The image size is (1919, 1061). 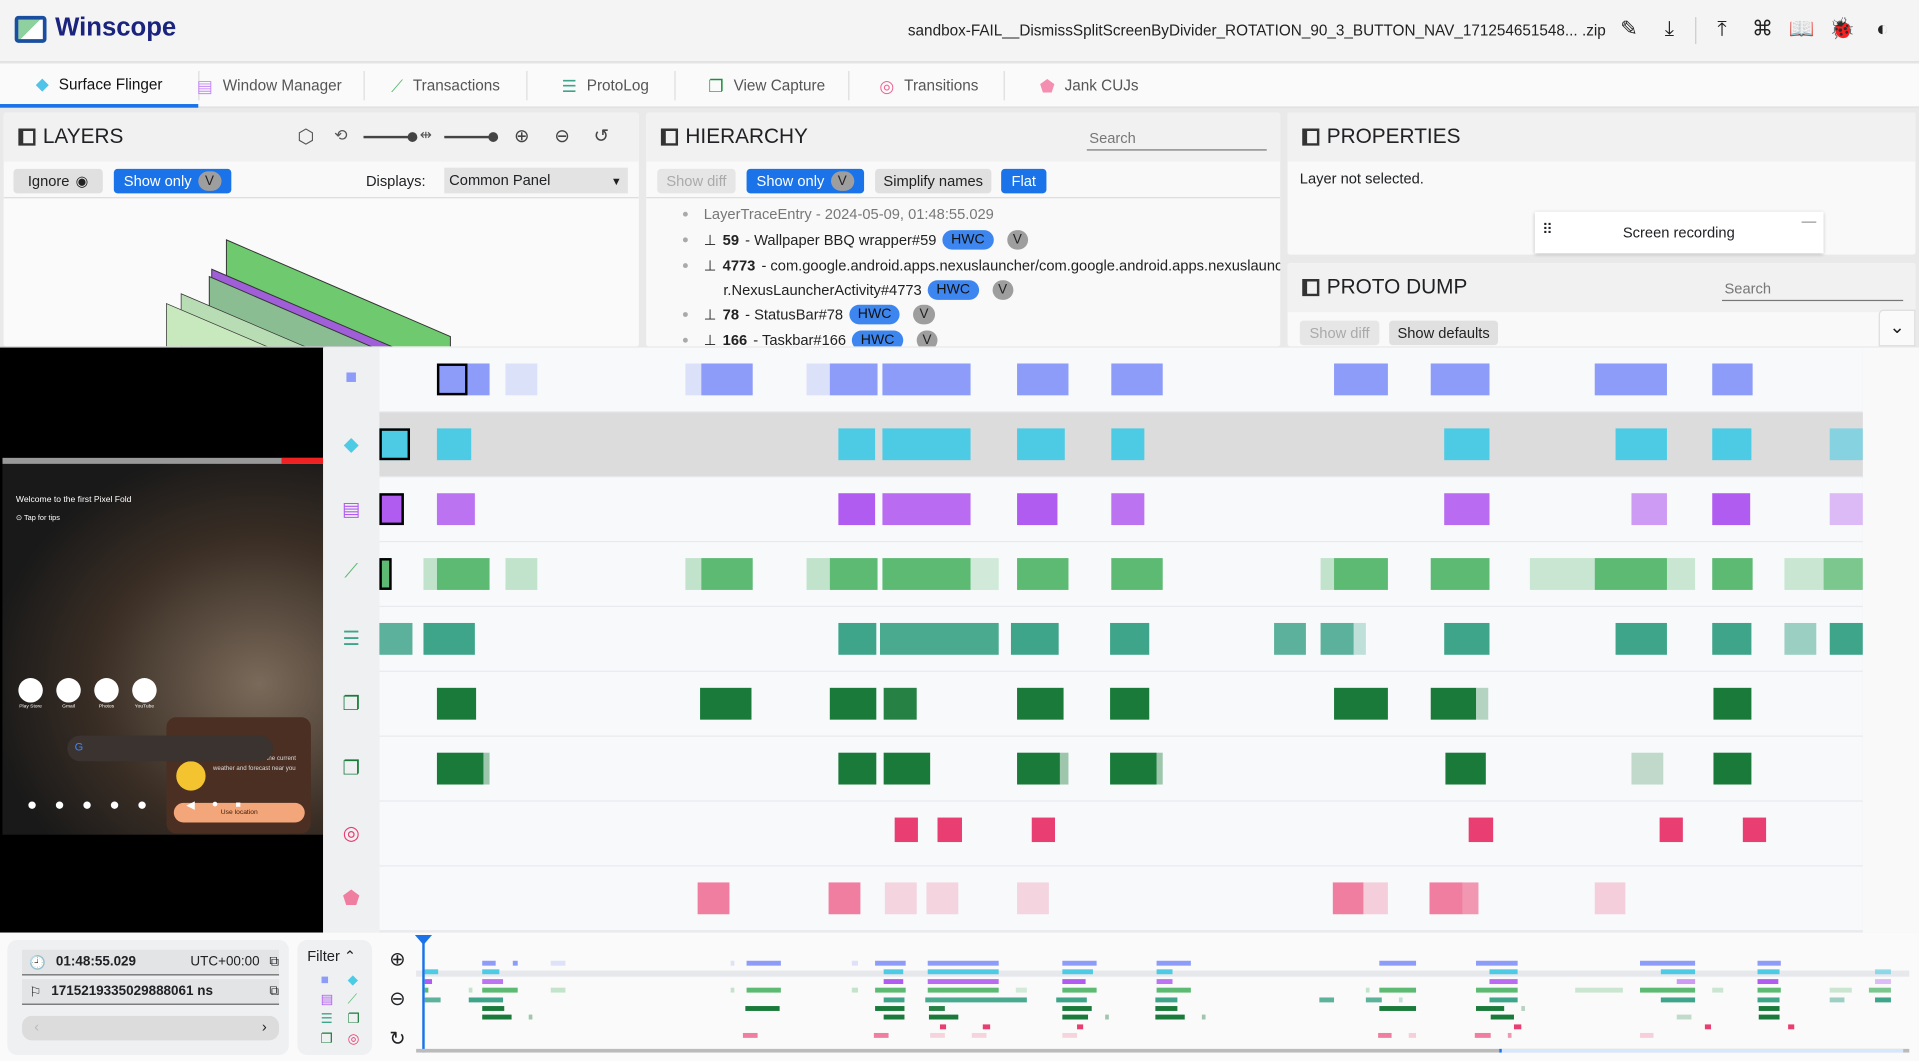 What do you see at coordinates (423, 994) in the screenshot?
I see `current-time-cursor` at bounding box center [423, 994].